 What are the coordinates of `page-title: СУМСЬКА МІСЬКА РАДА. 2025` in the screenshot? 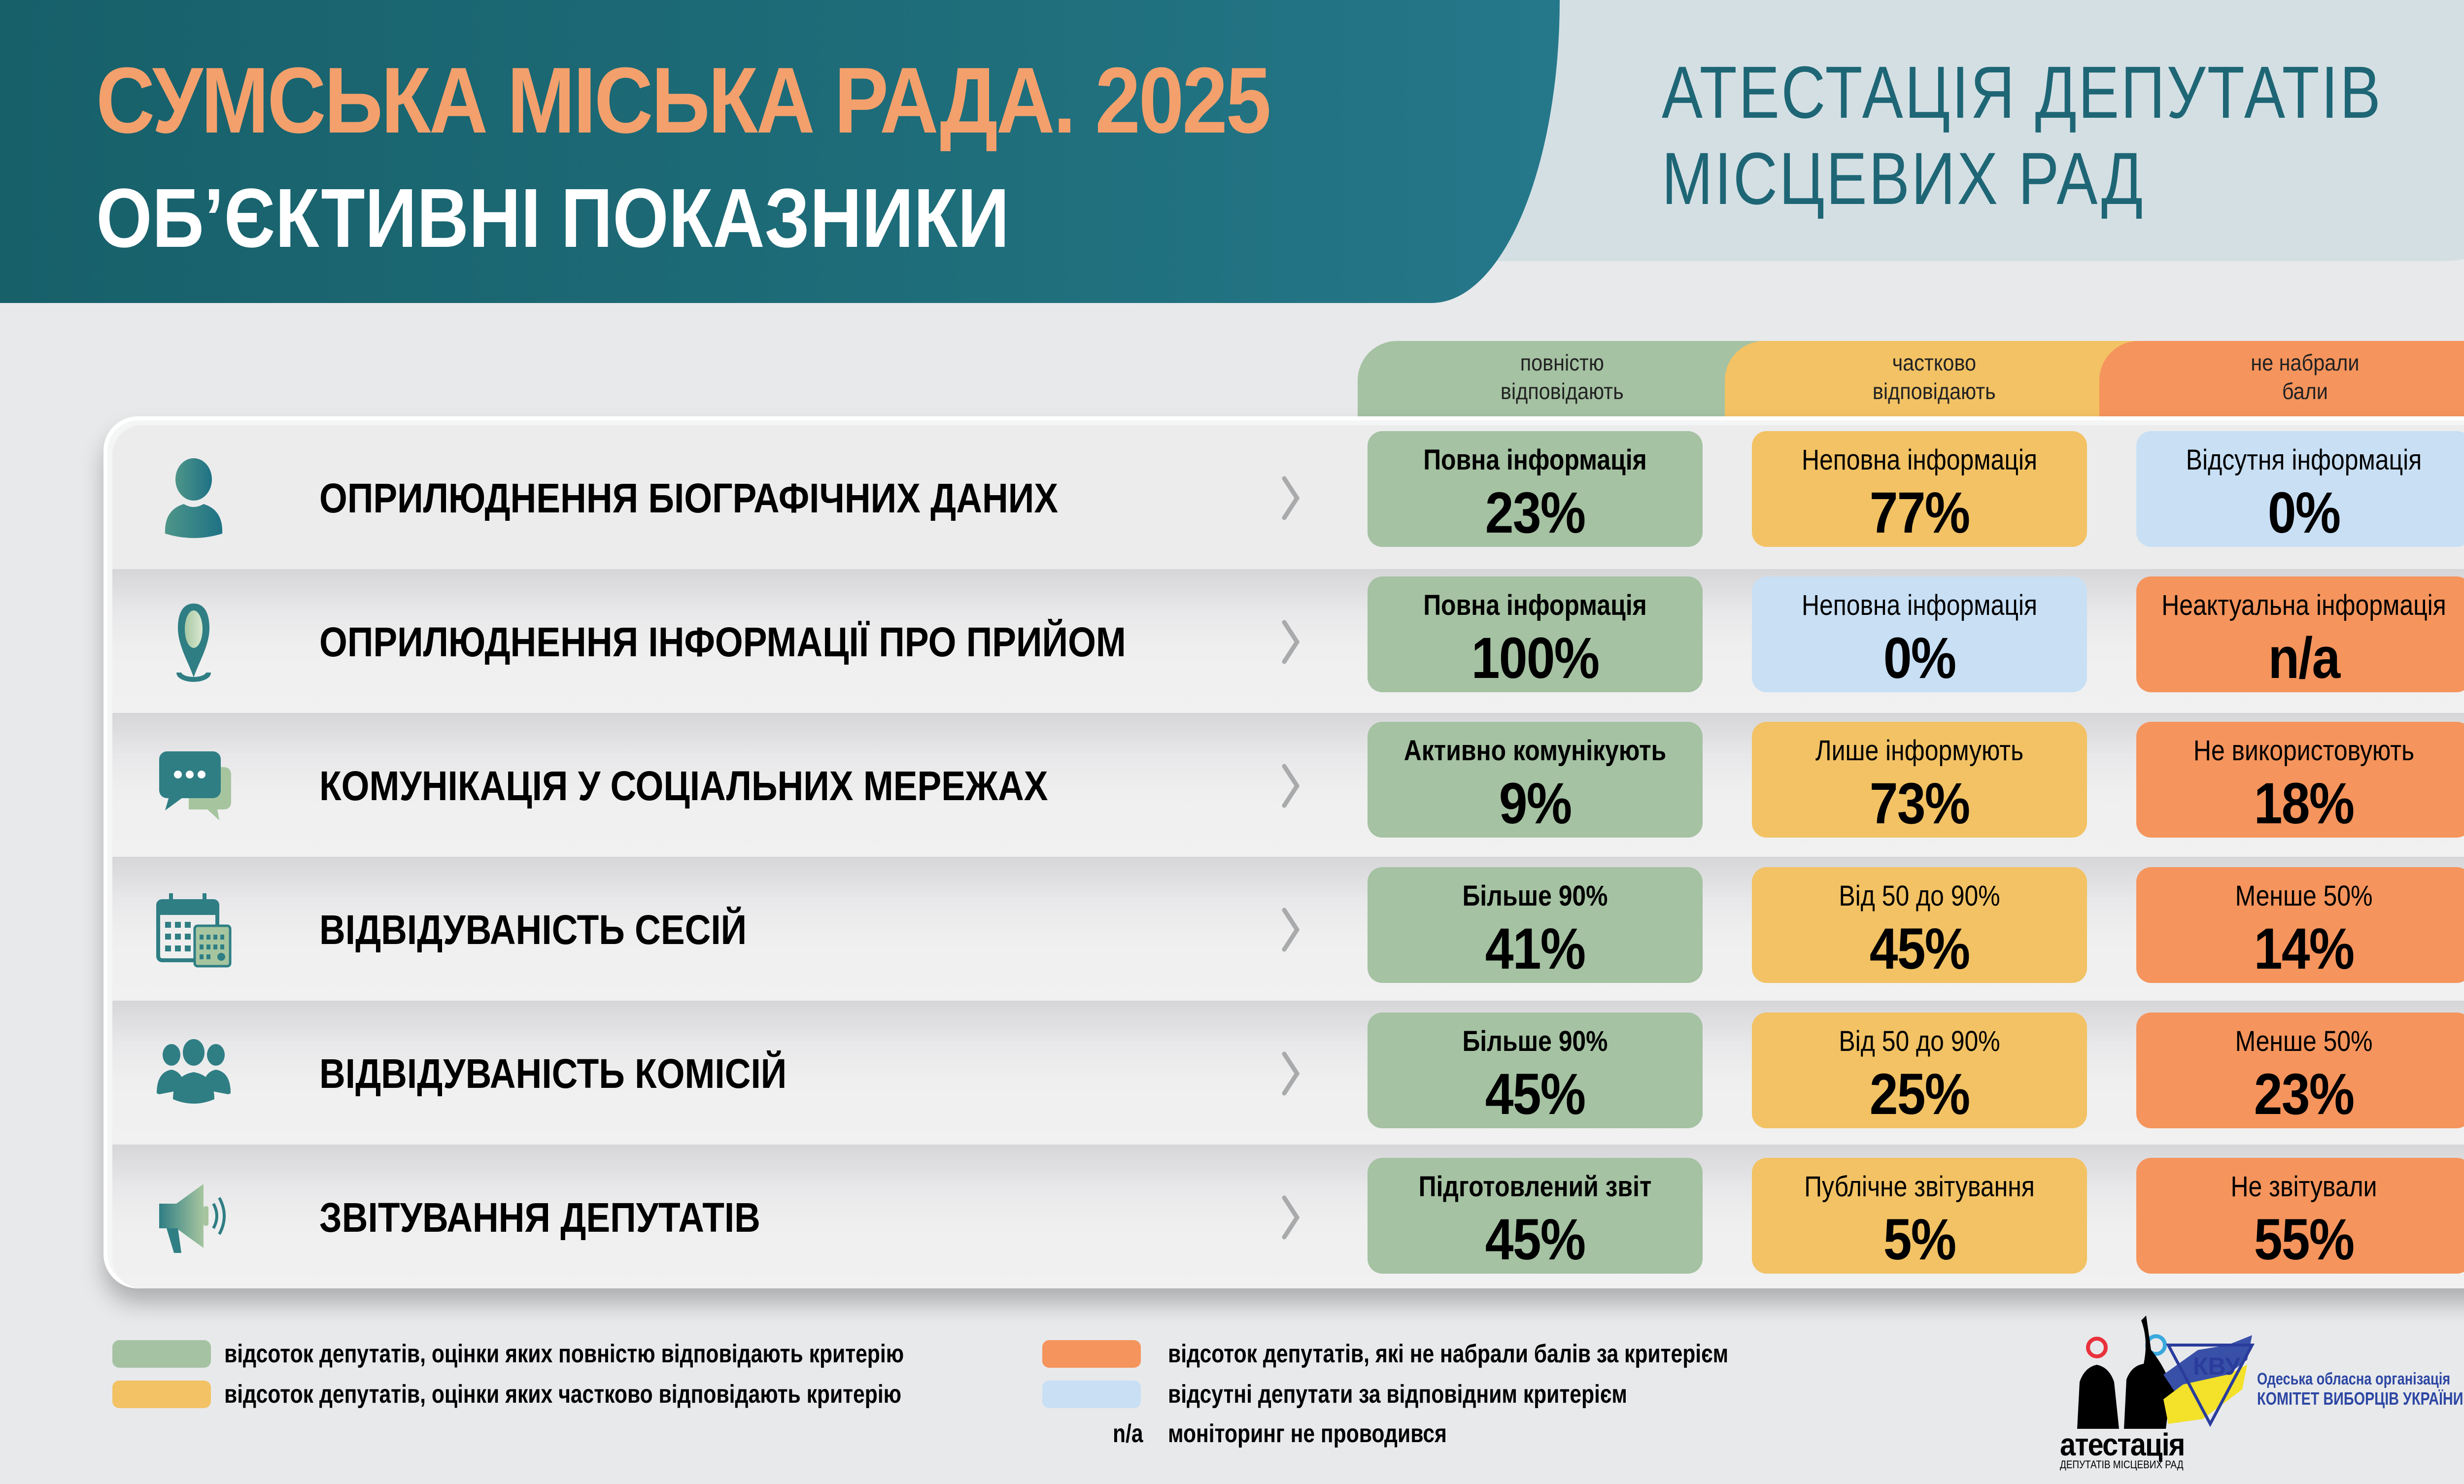 It's located at (683, 100).